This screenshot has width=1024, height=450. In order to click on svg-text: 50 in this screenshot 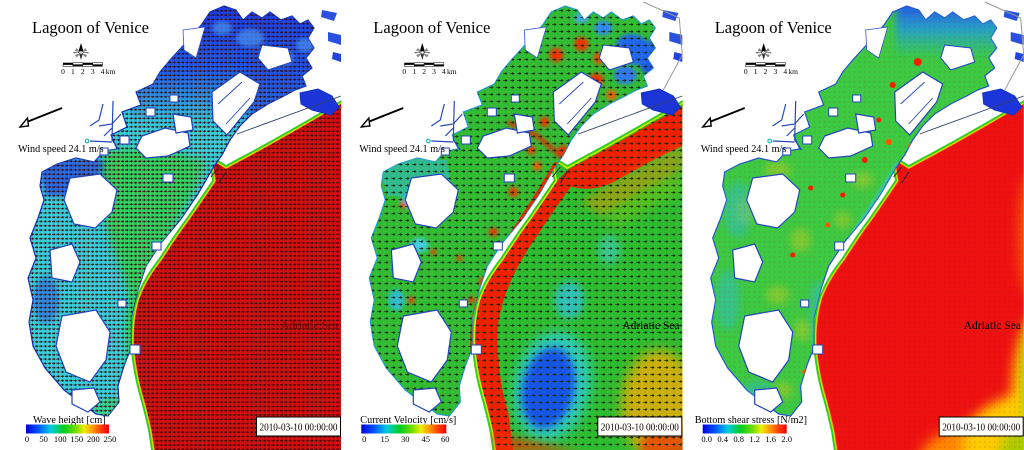, I will do `click(43, 439)`.